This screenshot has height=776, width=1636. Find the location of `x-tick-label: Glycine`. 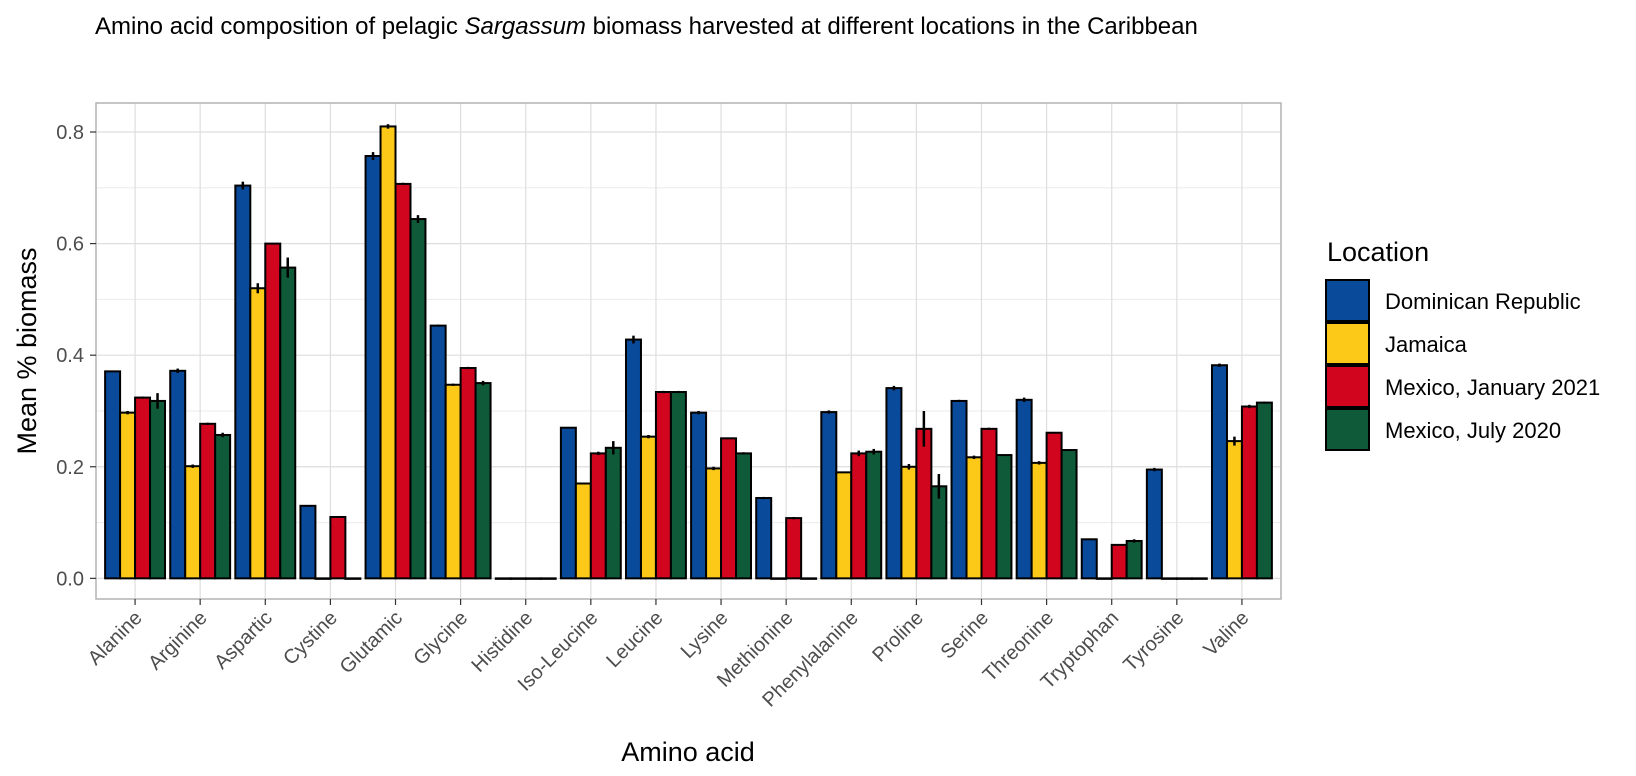

x-tick-label: Glycine is located at coordinates (440, 638).